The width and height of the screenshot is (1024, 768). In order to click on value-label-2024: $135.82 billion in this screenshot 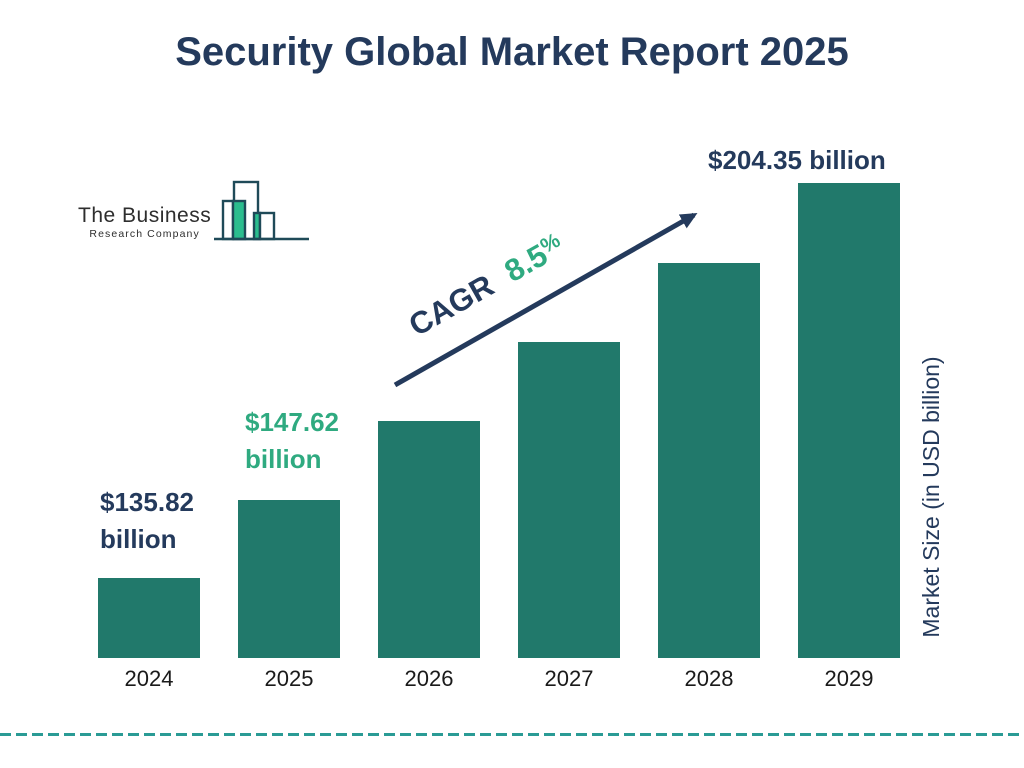, I will do `click(147, 521)`.